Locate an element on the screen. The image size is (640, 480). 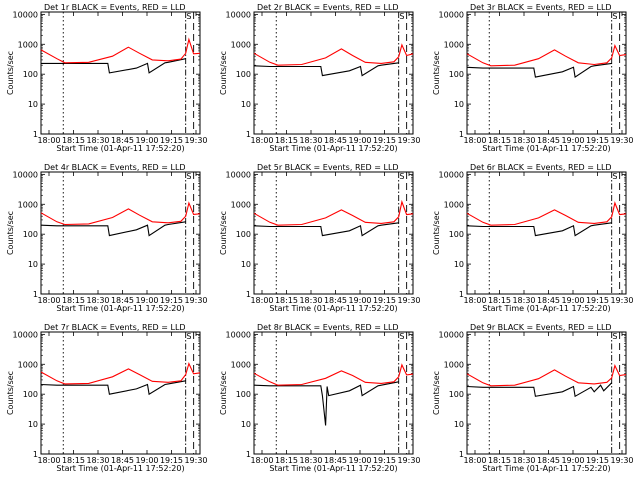
x-tick-label: 19:00 is located at coordinates (359, 300).